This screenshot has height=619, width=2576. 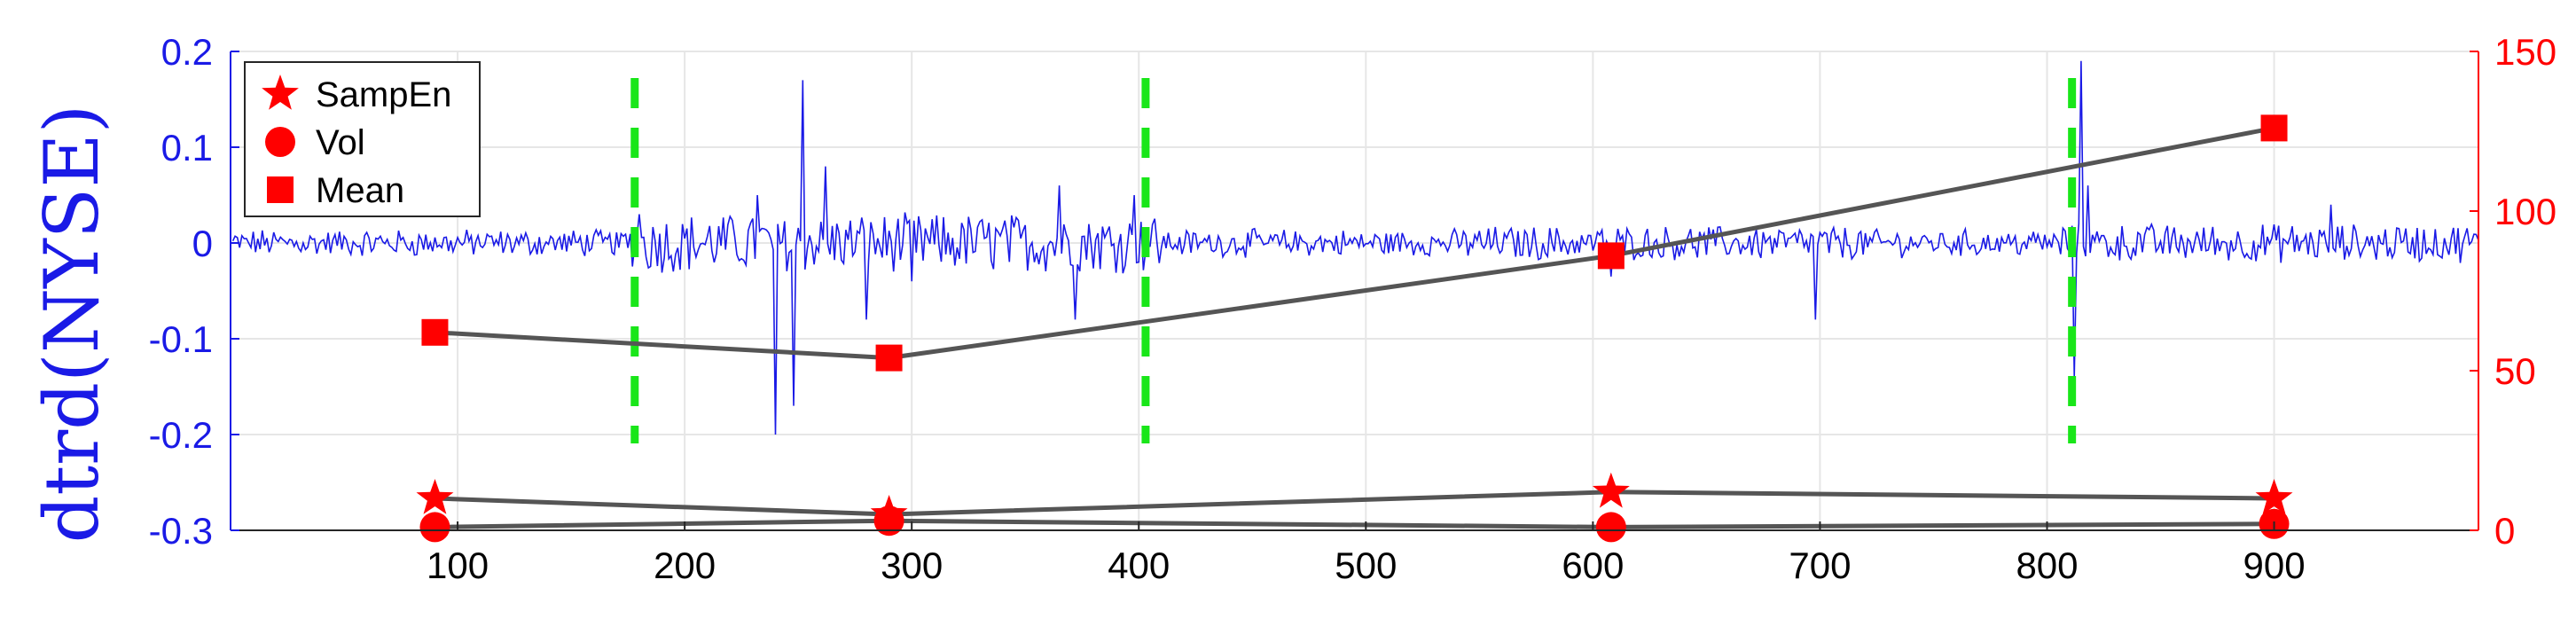 What do you see at coordinates (1139, 565) in the screenshot?
I see `x-tick-label: 400` at bounding box center [1139, 565].